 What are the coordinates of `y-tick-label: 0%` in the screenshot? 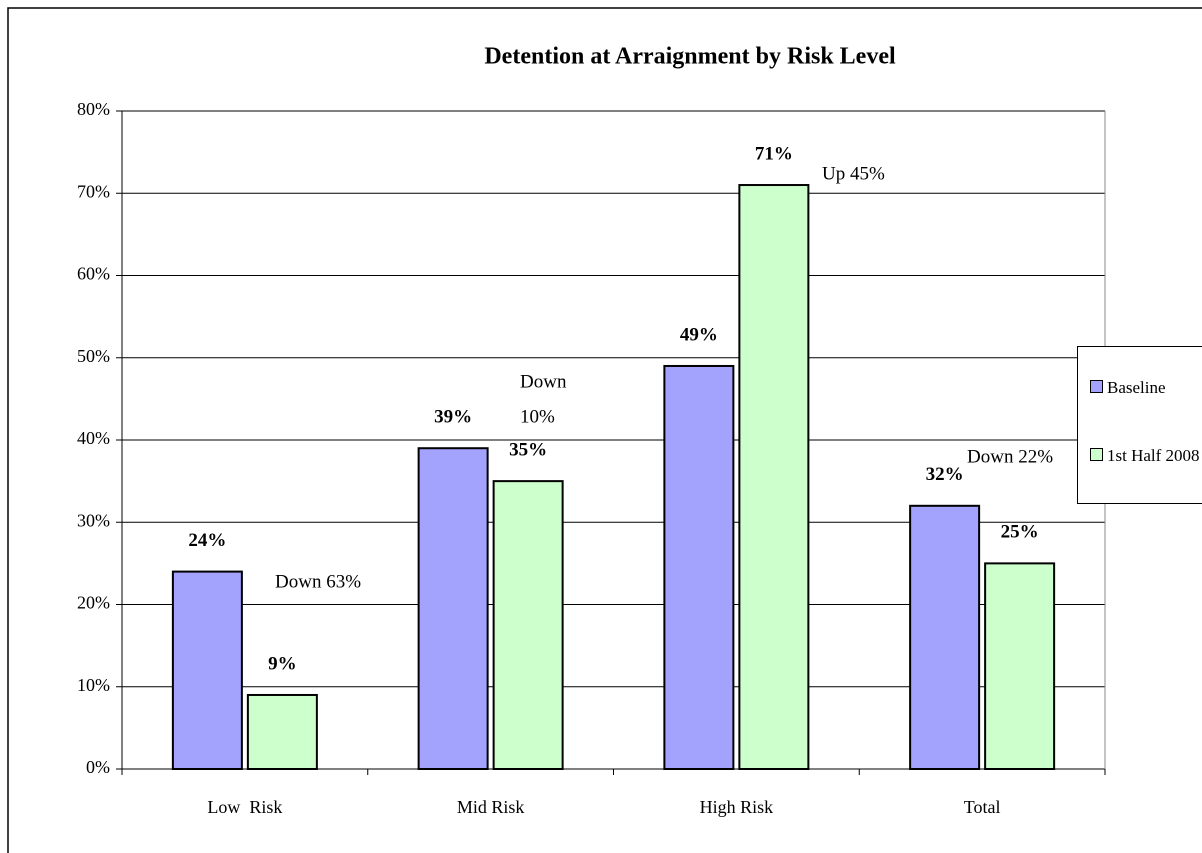 It's located at (98, 767).